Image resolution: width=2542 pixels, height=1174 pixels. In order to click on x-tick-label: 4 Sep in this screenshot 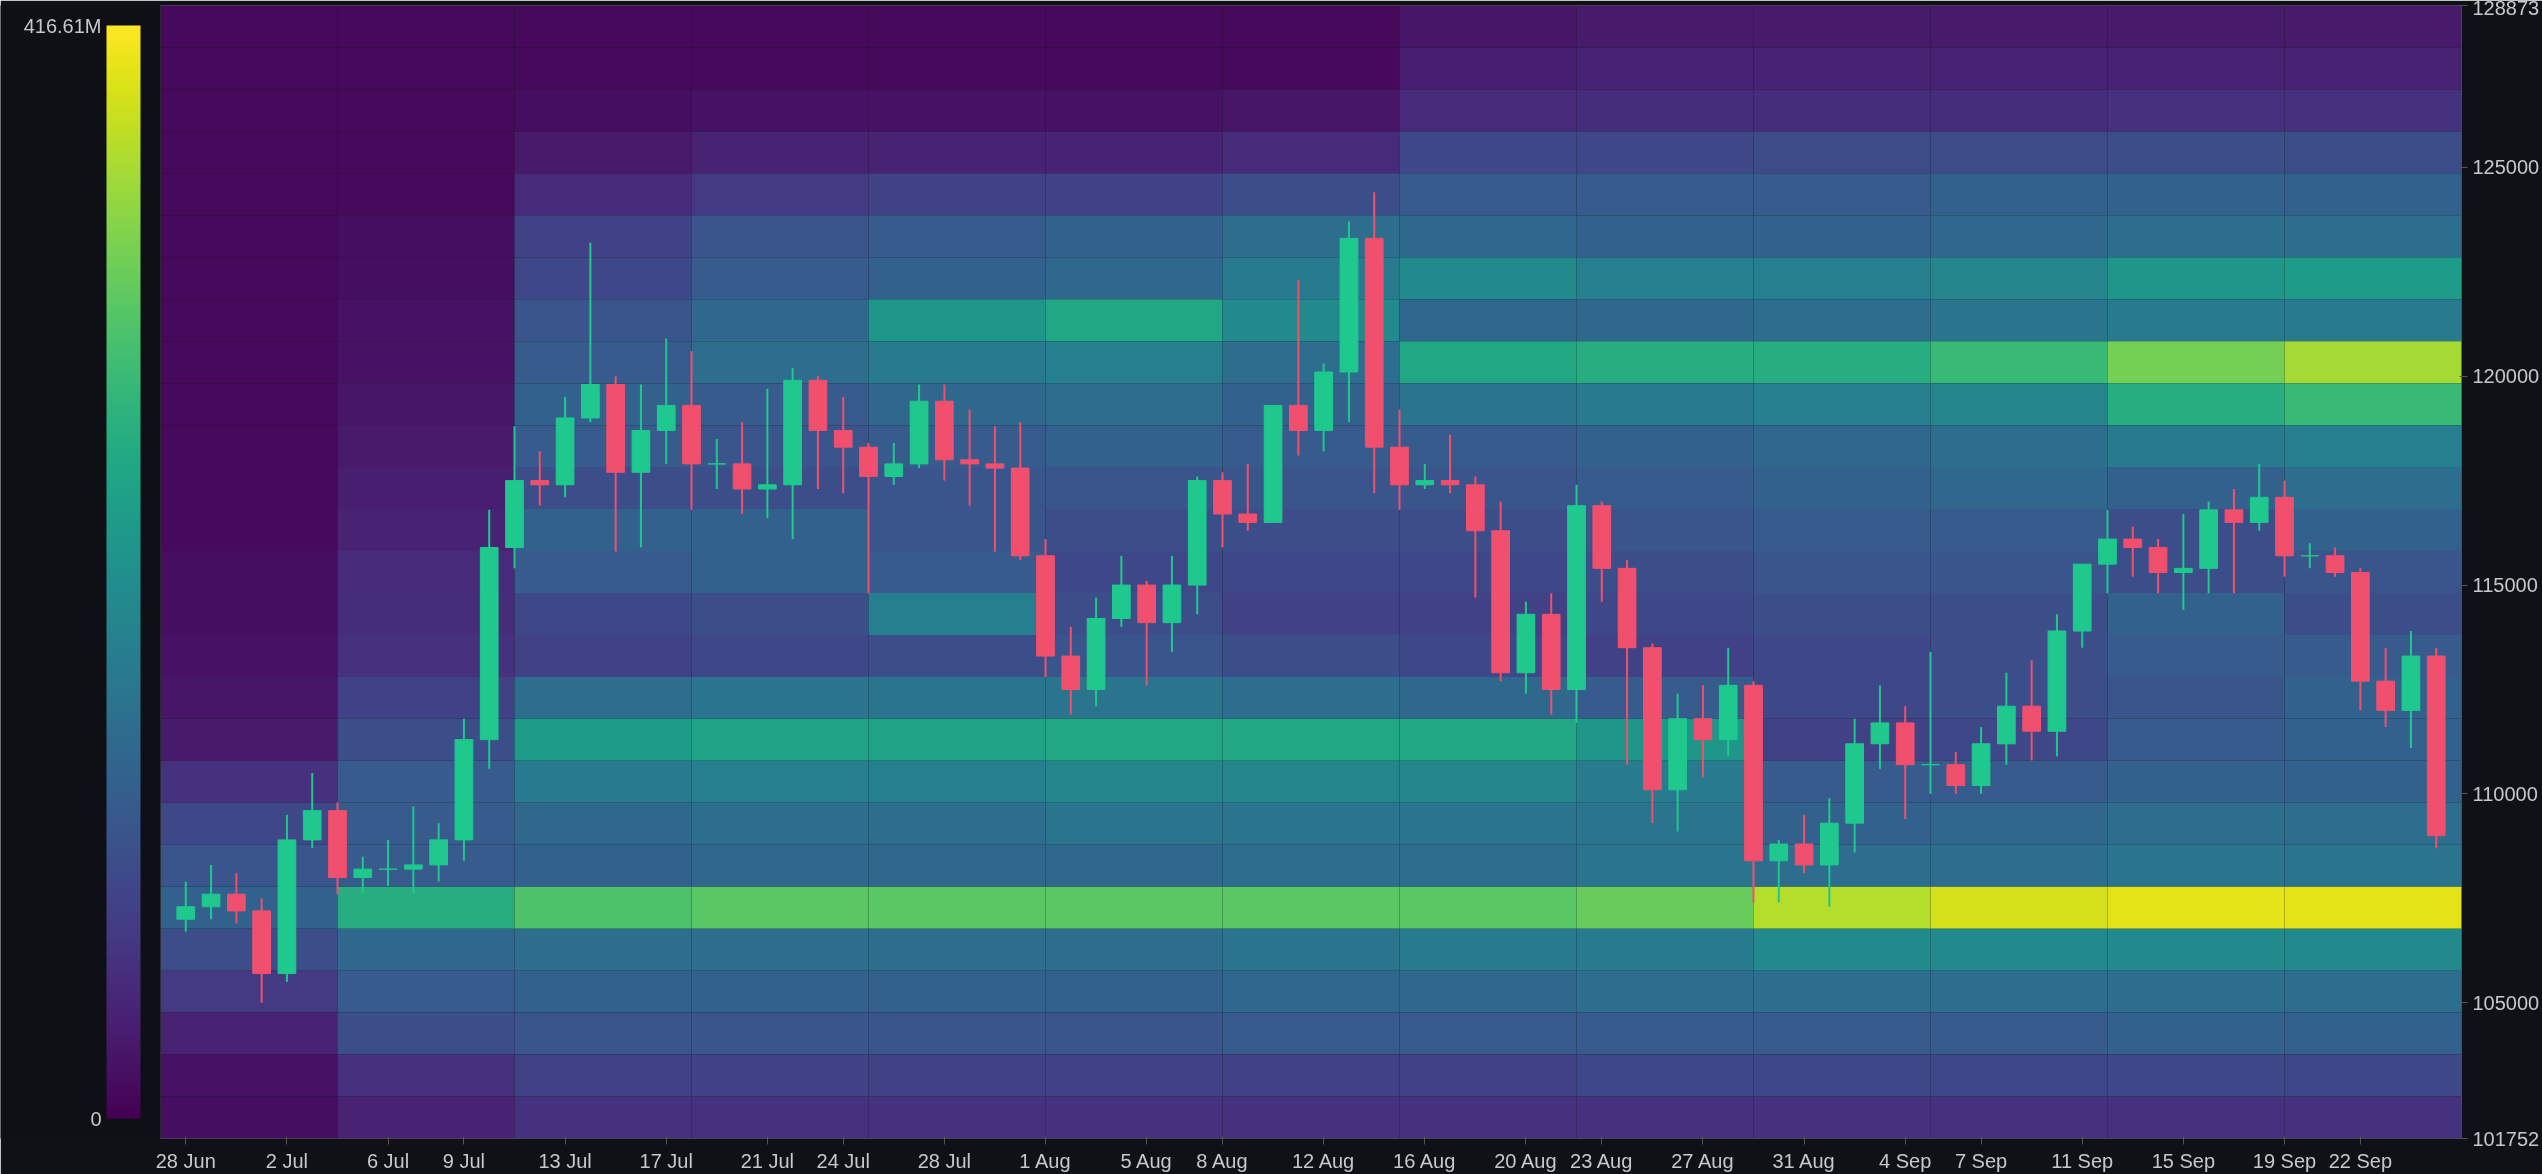, I will do `click(1905, 1160)`.